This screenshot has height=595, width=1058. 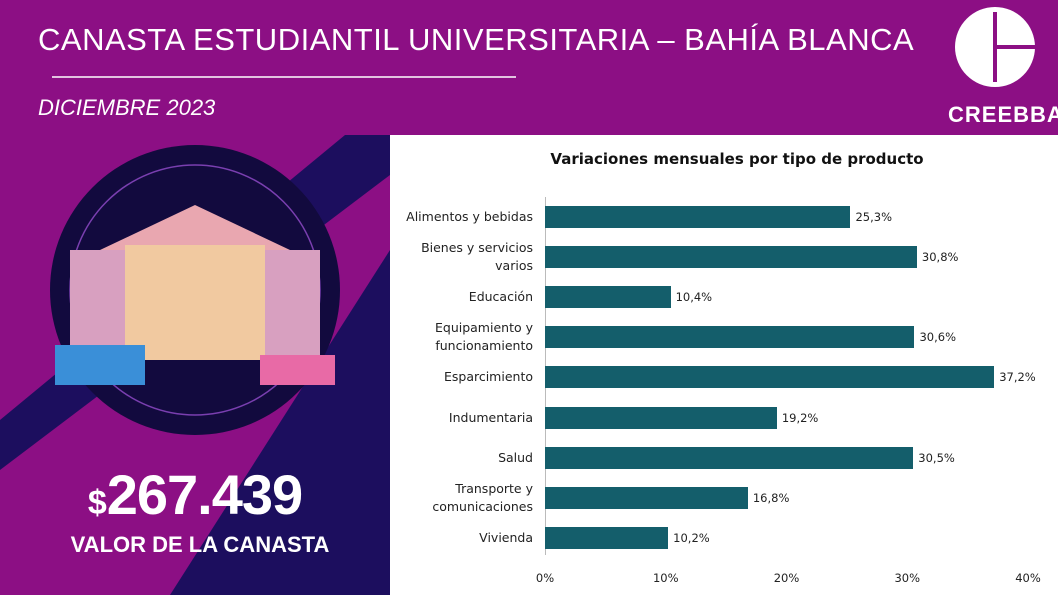 I want to click on category-label: Alimentos y bebidas, so click(x=469, y=216).